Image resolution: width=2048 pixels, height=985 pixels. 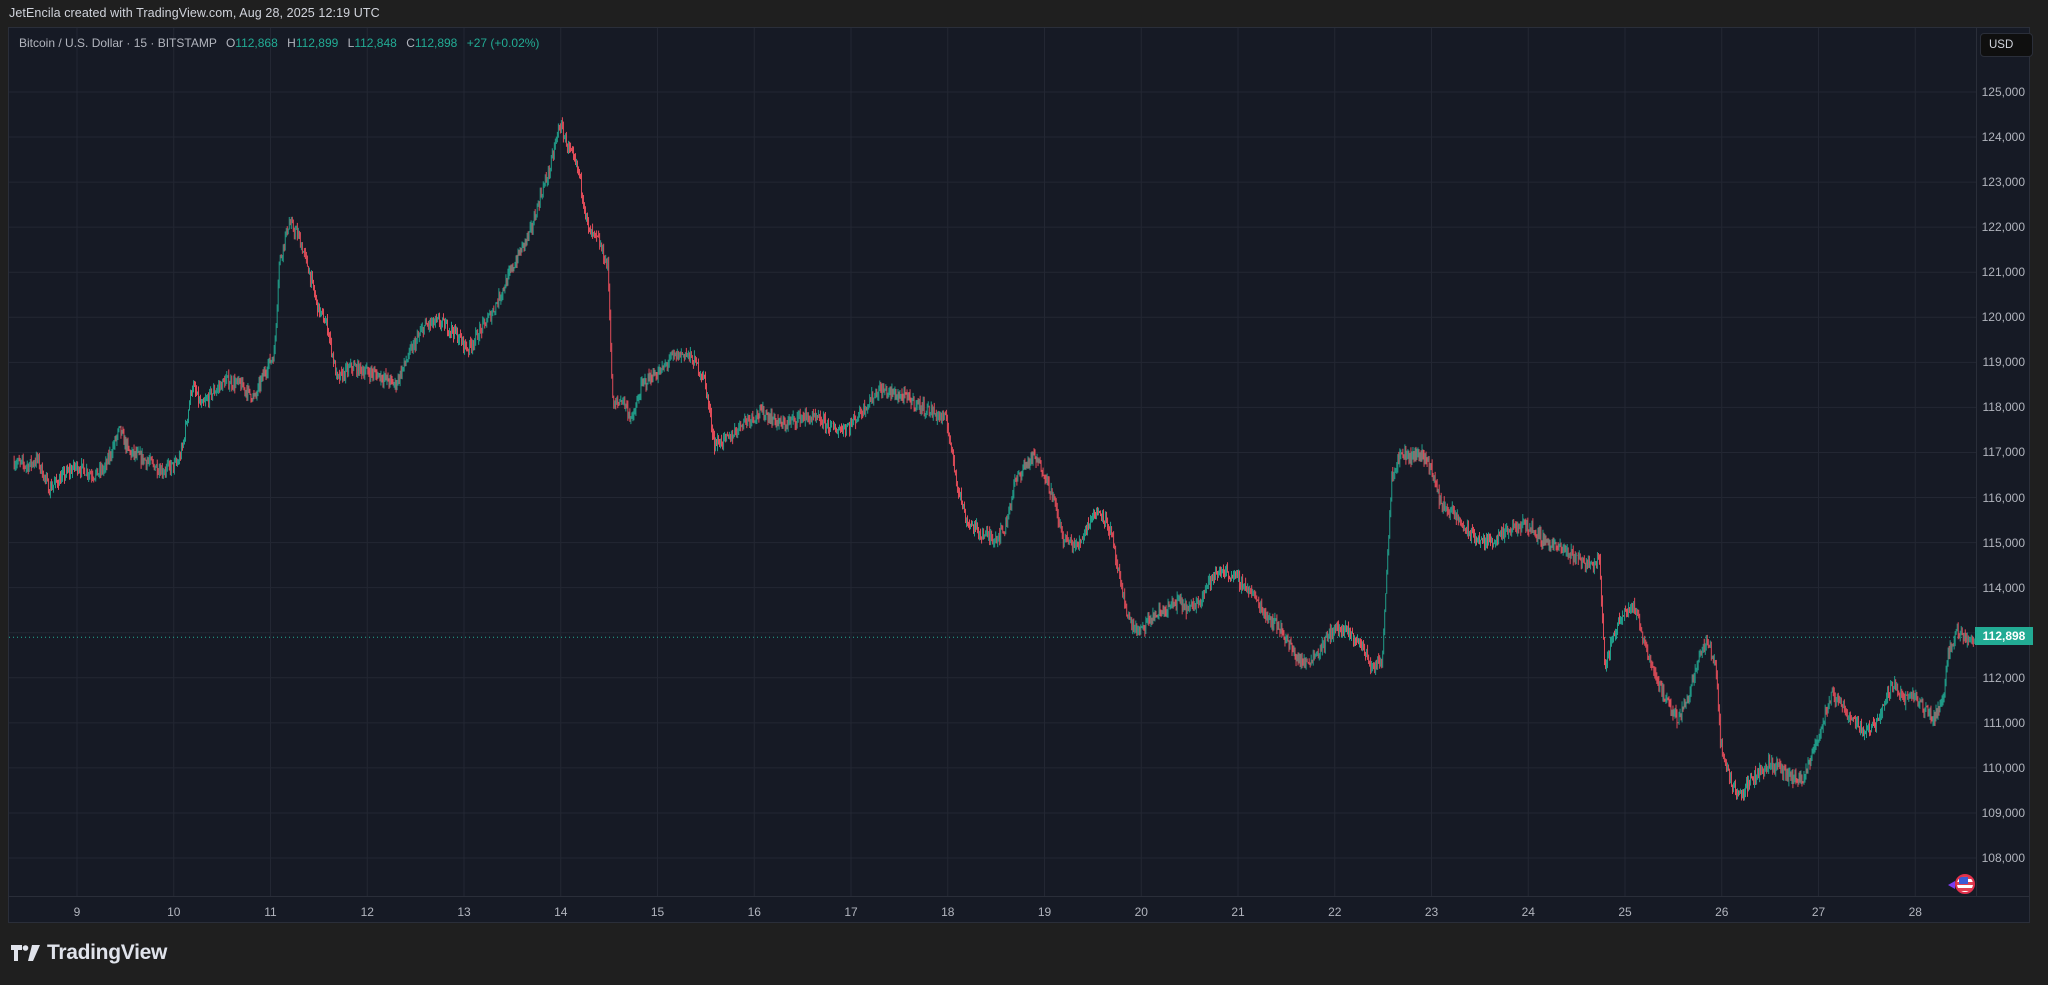 What do you see at coordinates (1915, 912) in the screenshot?
I see `time-tick-label: 28` at bounding box center [1915, 912].